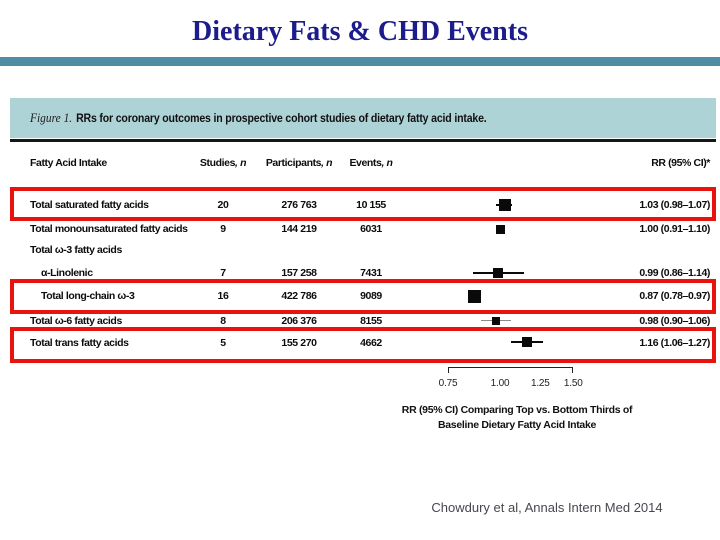  What do you see at coordinates (371, 205) in the screenshot?
I see `events-value: 10 155` at bounding box center [371, 205].